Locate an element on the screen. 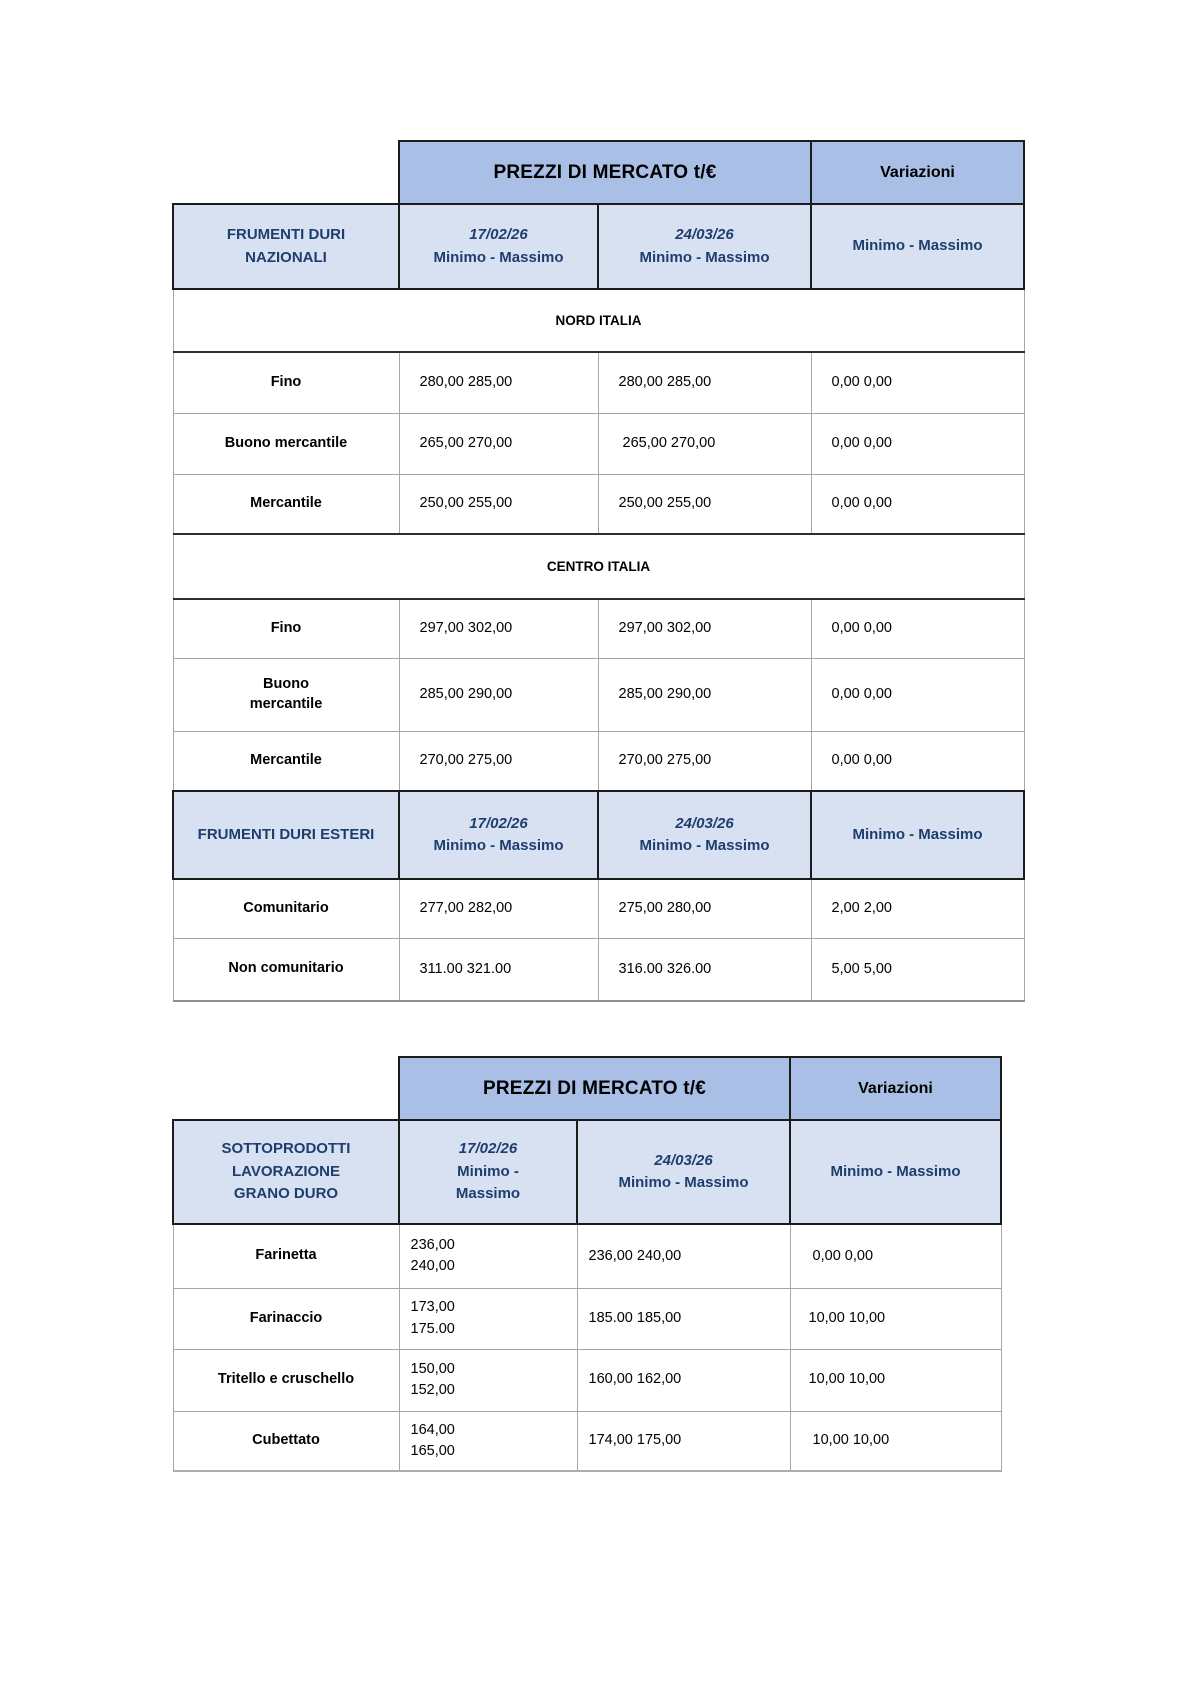 The image size is (1190, 1684). row-label: Farinetta is located at coordinates (286, 1256).